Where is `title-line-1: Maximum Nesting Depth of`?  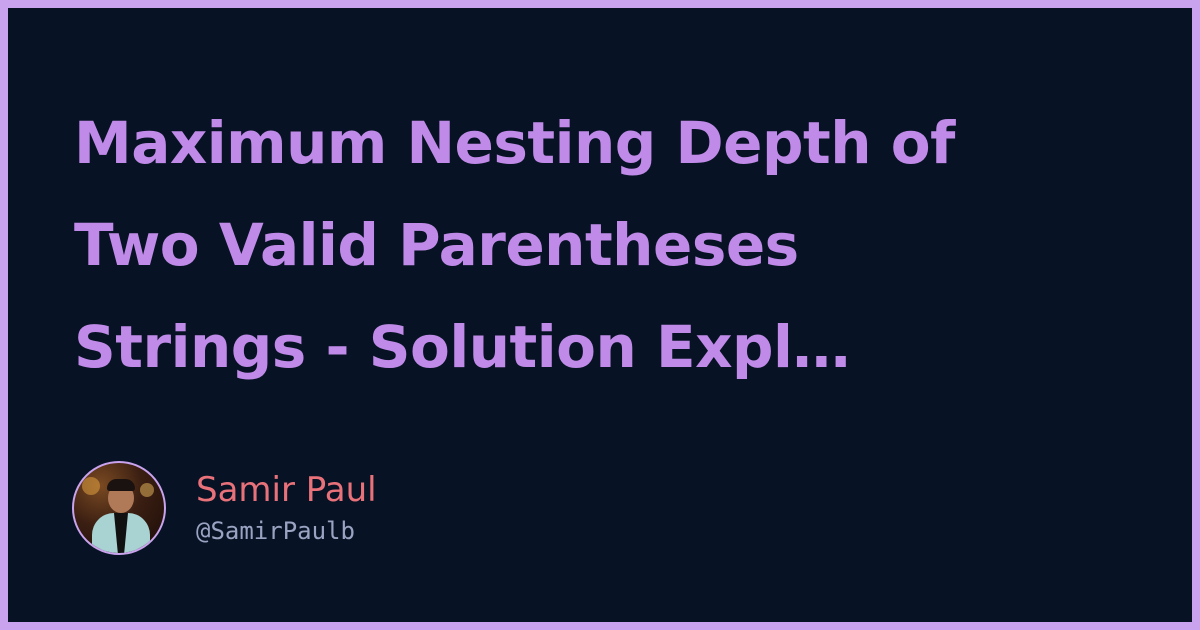 title-line-1: Maximum Nesting Depth of is located at coordinates (514, 143).